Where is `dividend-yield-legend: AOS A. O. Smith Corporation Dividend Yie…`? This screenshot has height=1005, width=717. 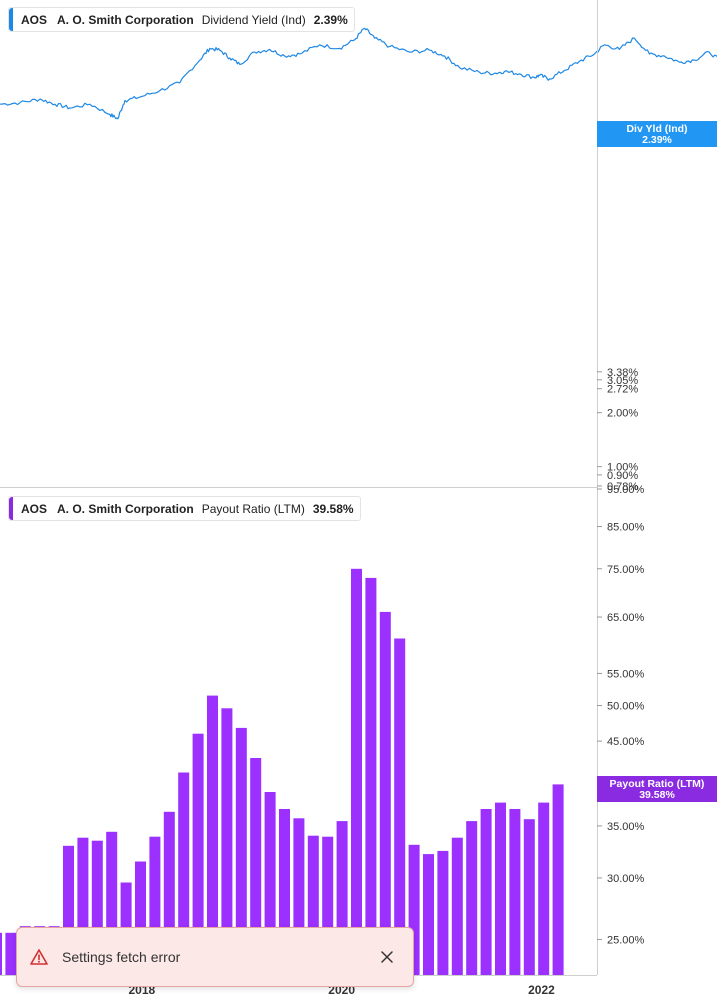
dividend-yield-legend: AOS A. O. Smith Corporation Dividend Yie… is located at coordinates (181, 19).